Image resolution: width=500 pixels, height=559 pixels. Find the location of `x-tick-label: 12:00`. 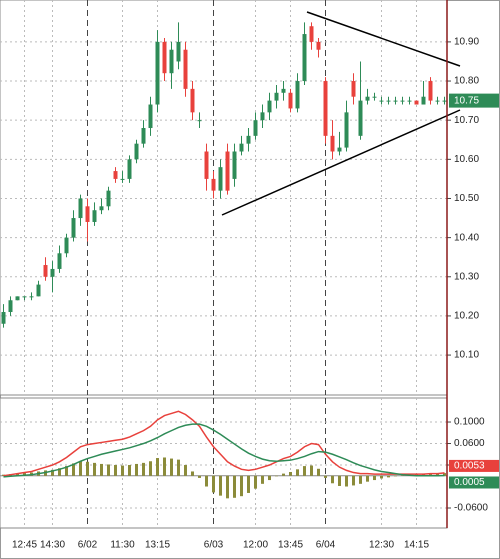

x-tick-label: 12:00 is located at coordinates (255, 545).